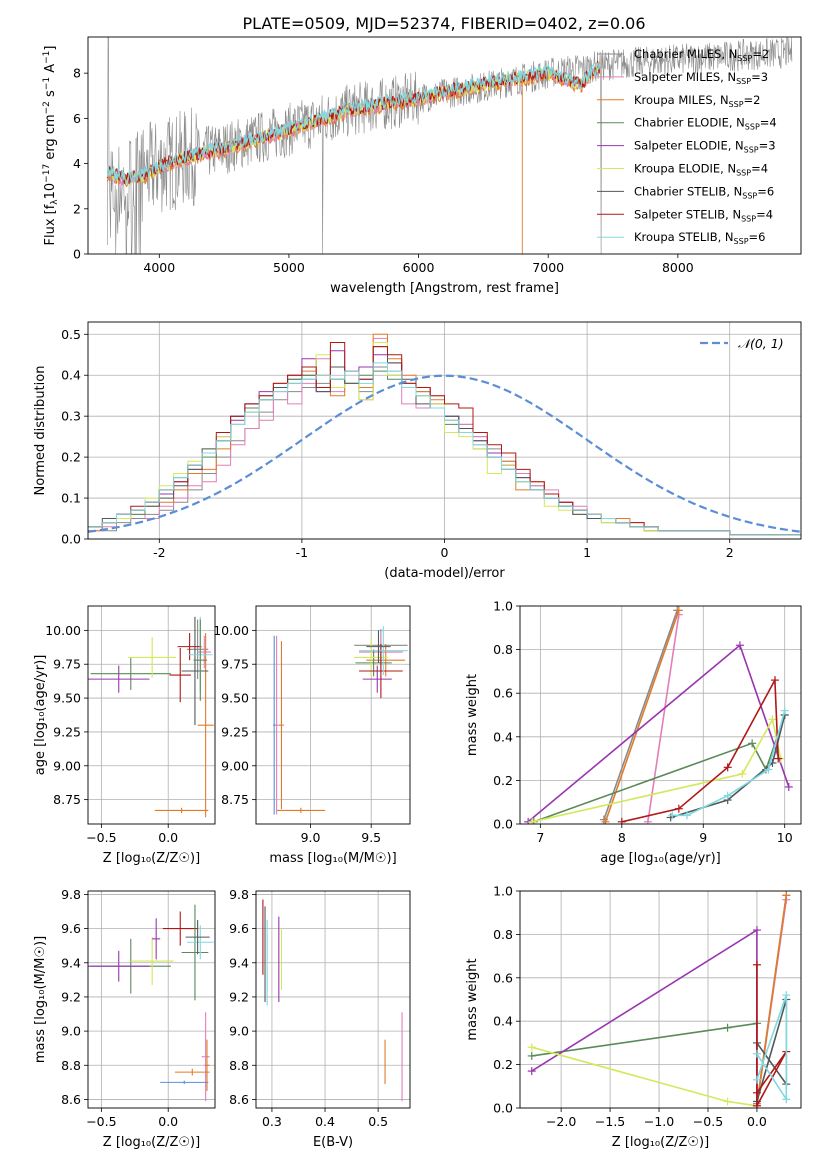 This screenshot has width=819, height=1170. What do you see at coordinates (587, 552) in the screenshot?
I see `x-tick-label: 1` at bounding box center [587, 552].